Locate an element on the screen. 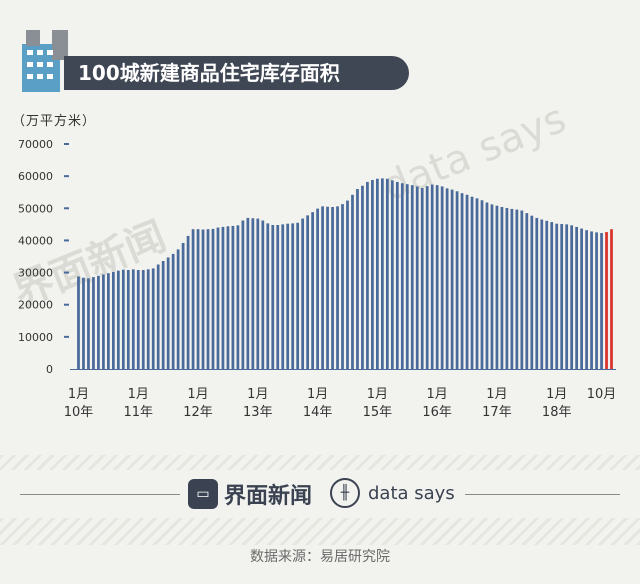 This screenshot has width=640, height=584. x-tick-label: 13年 is located at coordinates (258, 412).